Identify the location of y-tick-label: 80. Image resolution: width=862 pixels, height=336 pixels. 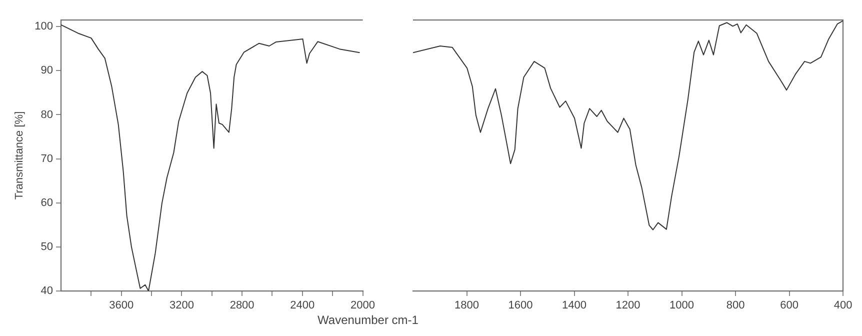
(46, 114).